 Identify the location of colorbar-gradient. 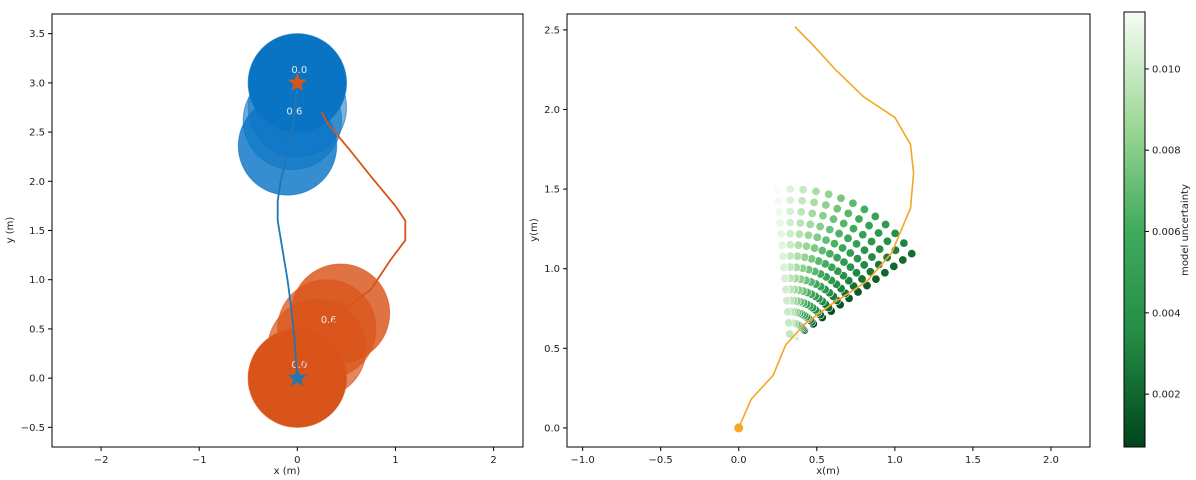
(1134, 229).